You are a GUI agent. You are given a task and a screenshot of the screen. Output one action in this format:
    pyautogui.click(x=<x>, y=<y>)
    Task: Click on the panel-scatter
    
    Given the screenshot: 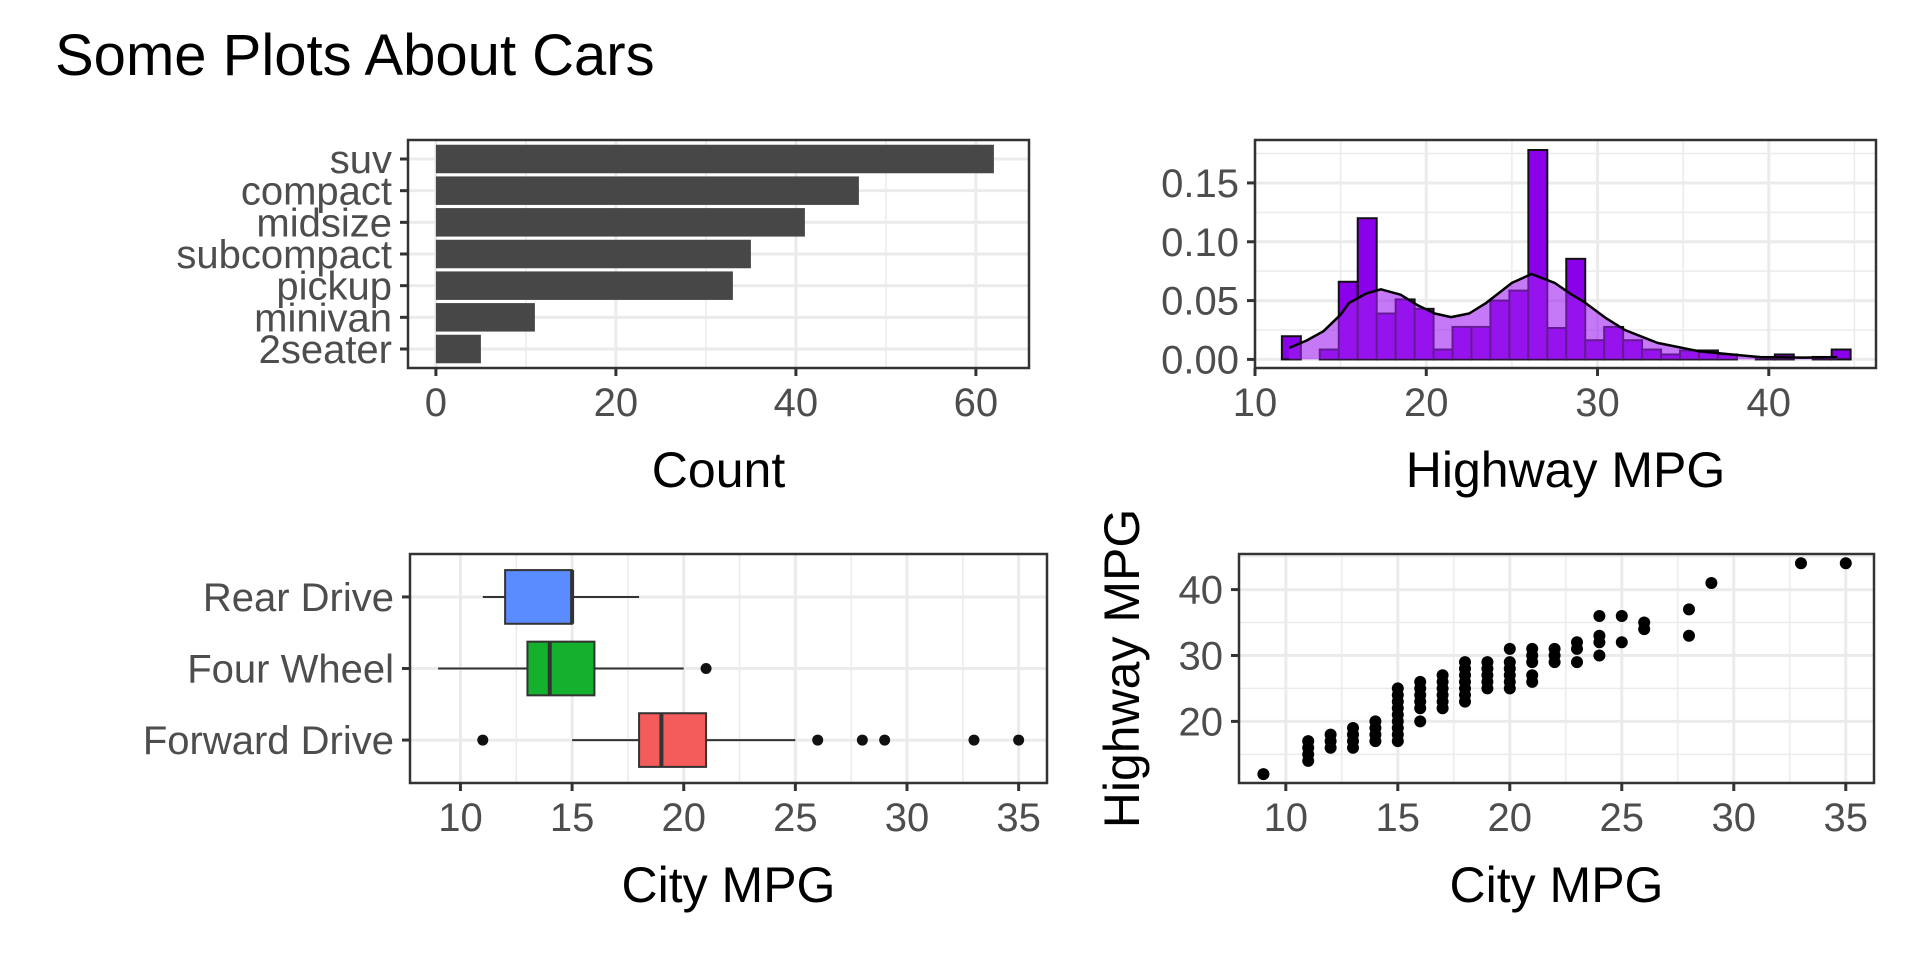 What is the action you would take?
    pyautogui.click(x=1556, y=668)
    